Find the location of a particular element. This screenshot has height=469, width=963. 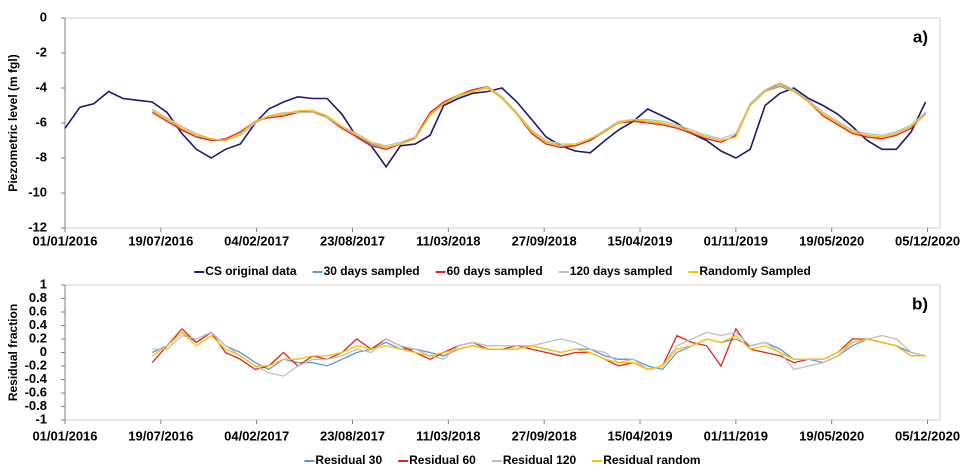

y-tick-label: -12 is located at coordinates (37, 226).